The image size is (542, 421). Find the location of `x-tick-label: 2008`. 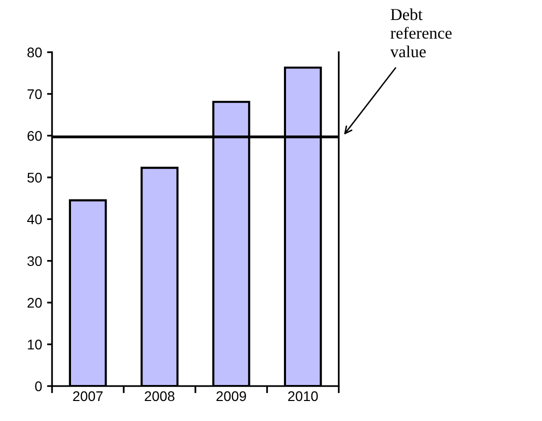

x-tick-label: 2008 is located at coordinates (159, 396).